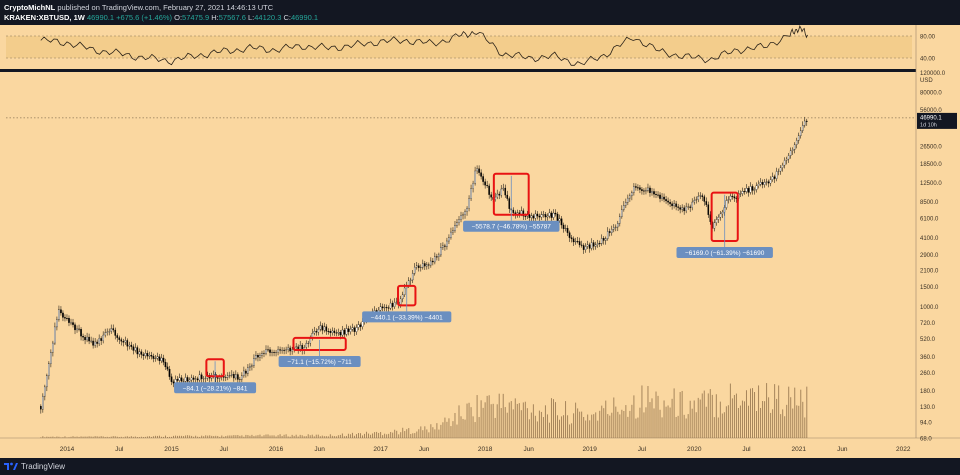  I want to click on symbol-label: KRAKEN:XBTUSD, 1W, so click(44, 17).